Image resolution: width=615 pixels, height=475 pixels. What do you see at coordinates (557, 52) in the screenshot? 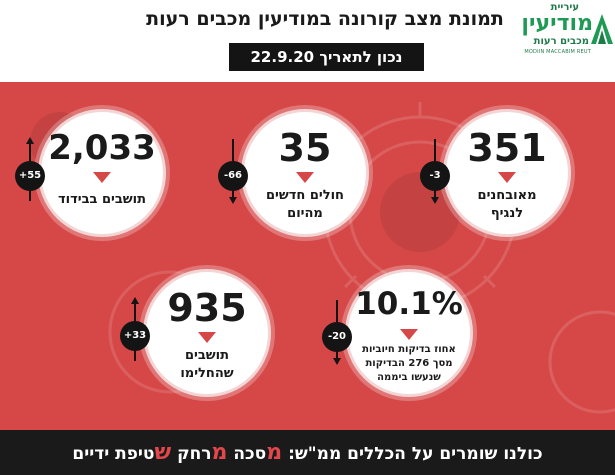
I see `logo-english-text: MODIIN MACCABIM REUT` at bounding box center [557, 52].